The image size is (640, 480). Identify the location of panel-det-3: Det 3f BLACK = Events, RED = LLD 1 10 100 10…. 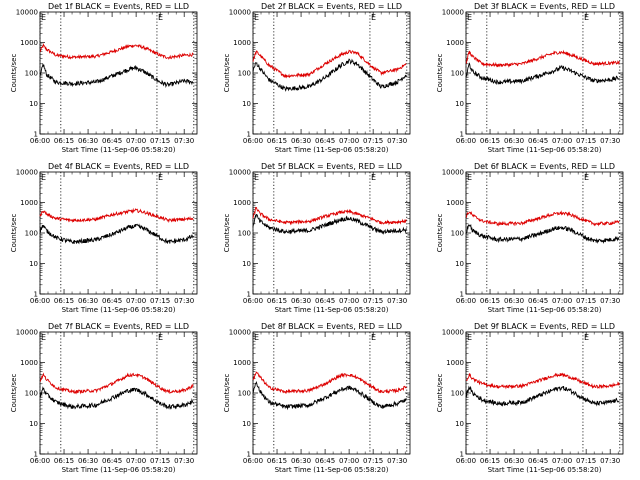
(530, 78).